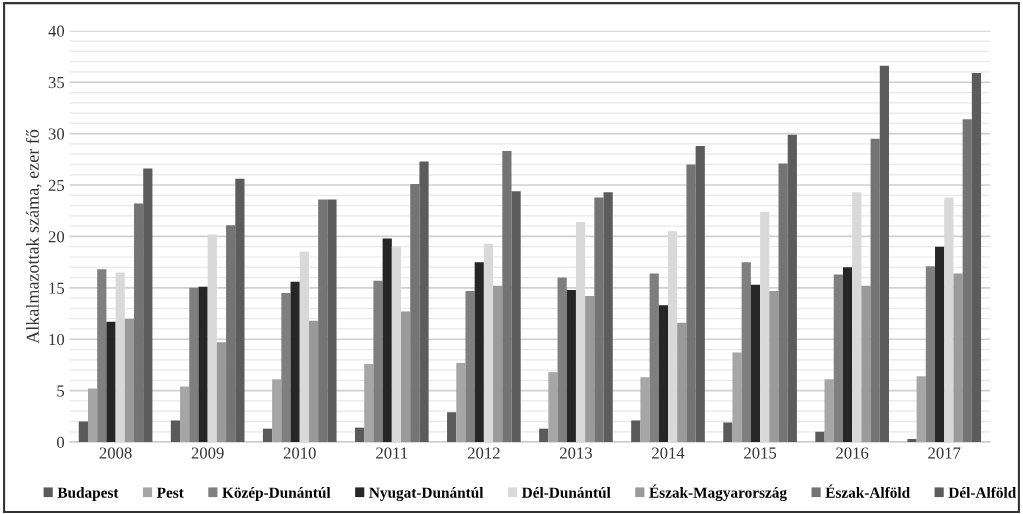 The width and height of the screenshot is (1023, 514). What do you see at coordinates (170, 492) in the screenshot?
I see `legend-label: Pest` at bounding box center [170, 492].